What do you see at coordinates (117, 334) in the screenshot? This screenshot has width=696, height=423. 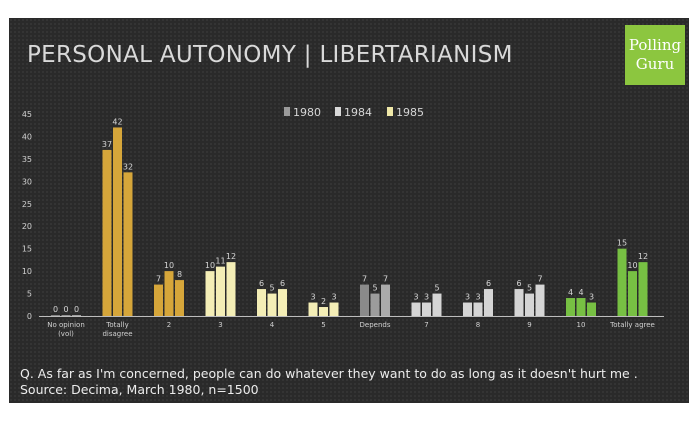 I see `x-tick-label: disagree` at bounding box center [117, 334].